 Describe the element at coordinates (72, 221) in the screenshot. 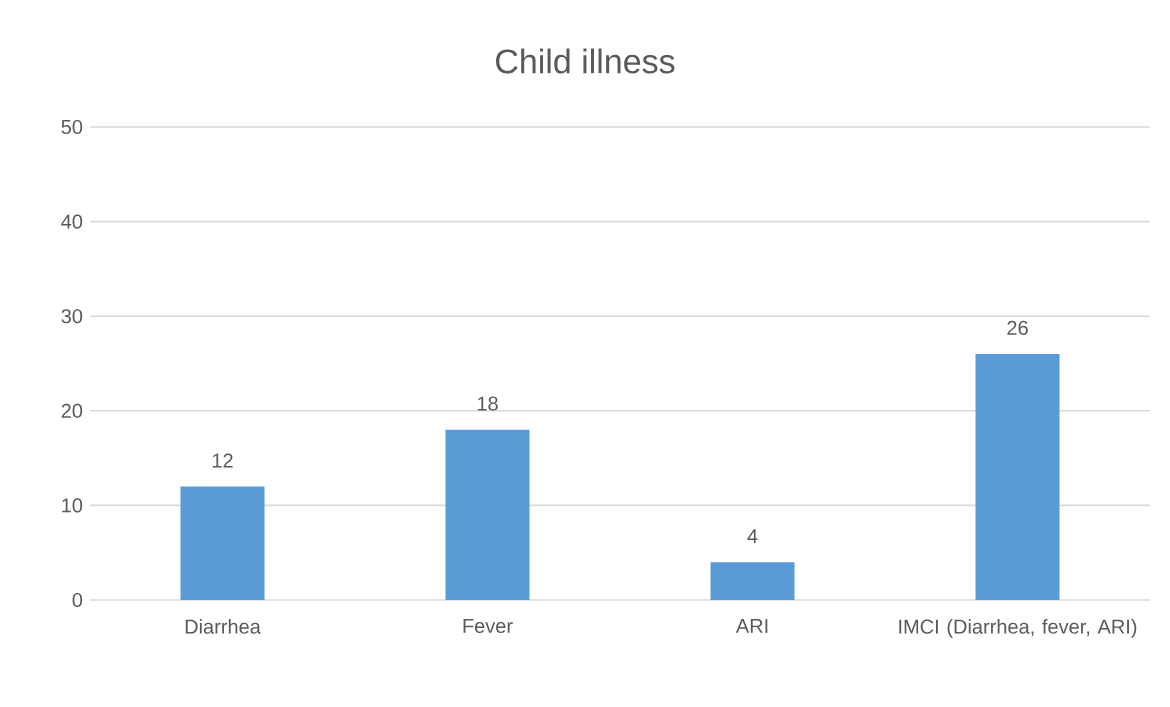

I see `y-tick-label: 40` at that location.